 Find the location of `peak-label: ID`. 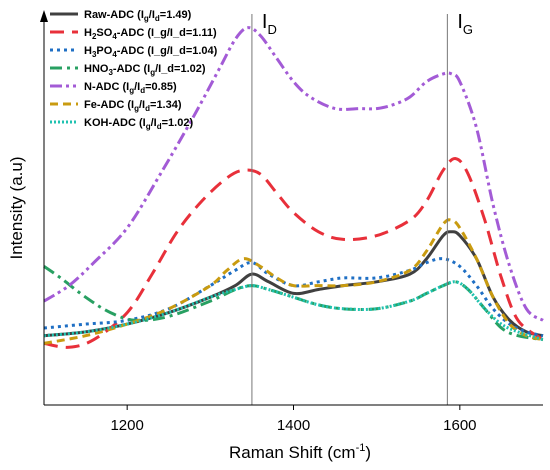

peak-label: ID is located at coordinates (269, 24).